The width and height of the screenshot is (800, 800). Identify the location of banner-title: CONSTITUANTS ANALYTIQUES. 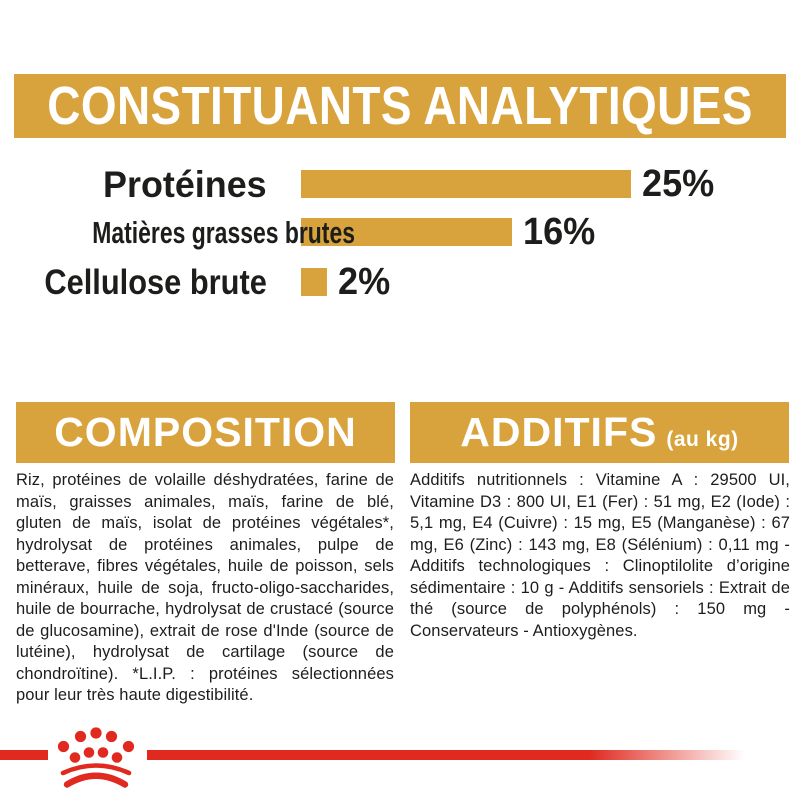
(400, 106).